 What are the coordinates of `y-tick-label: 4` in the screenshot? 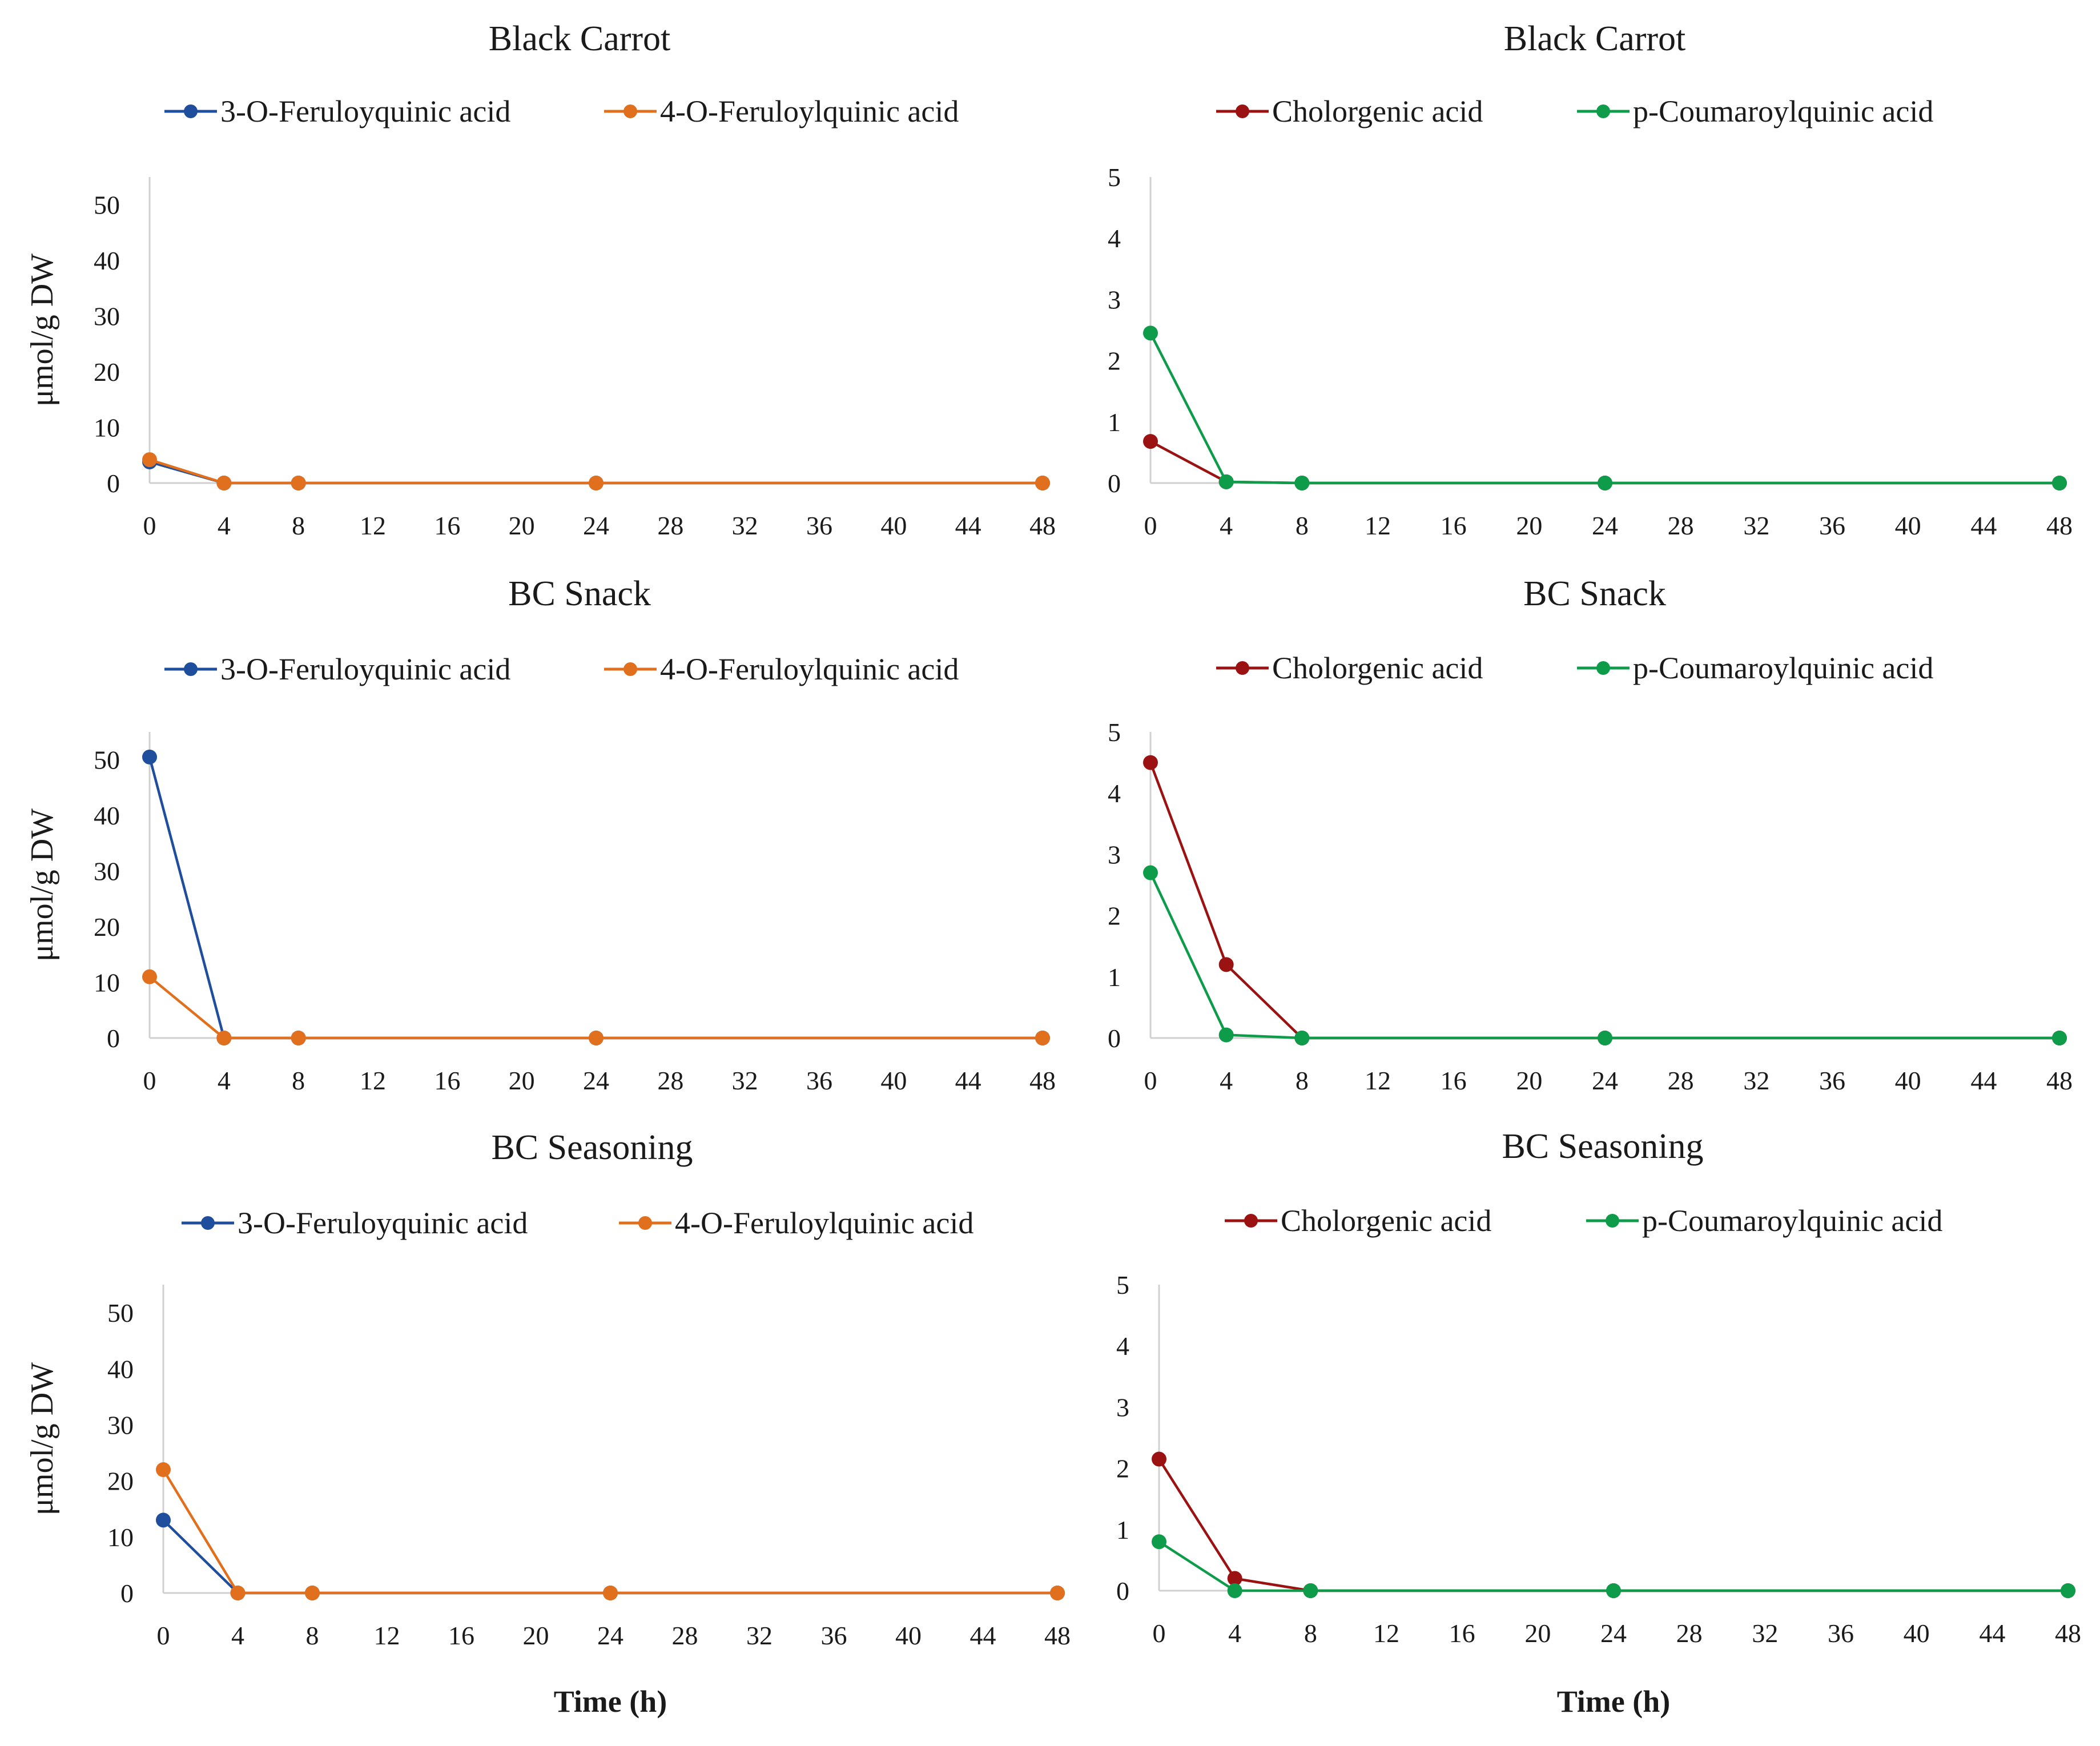 It's located at (1114, 238).